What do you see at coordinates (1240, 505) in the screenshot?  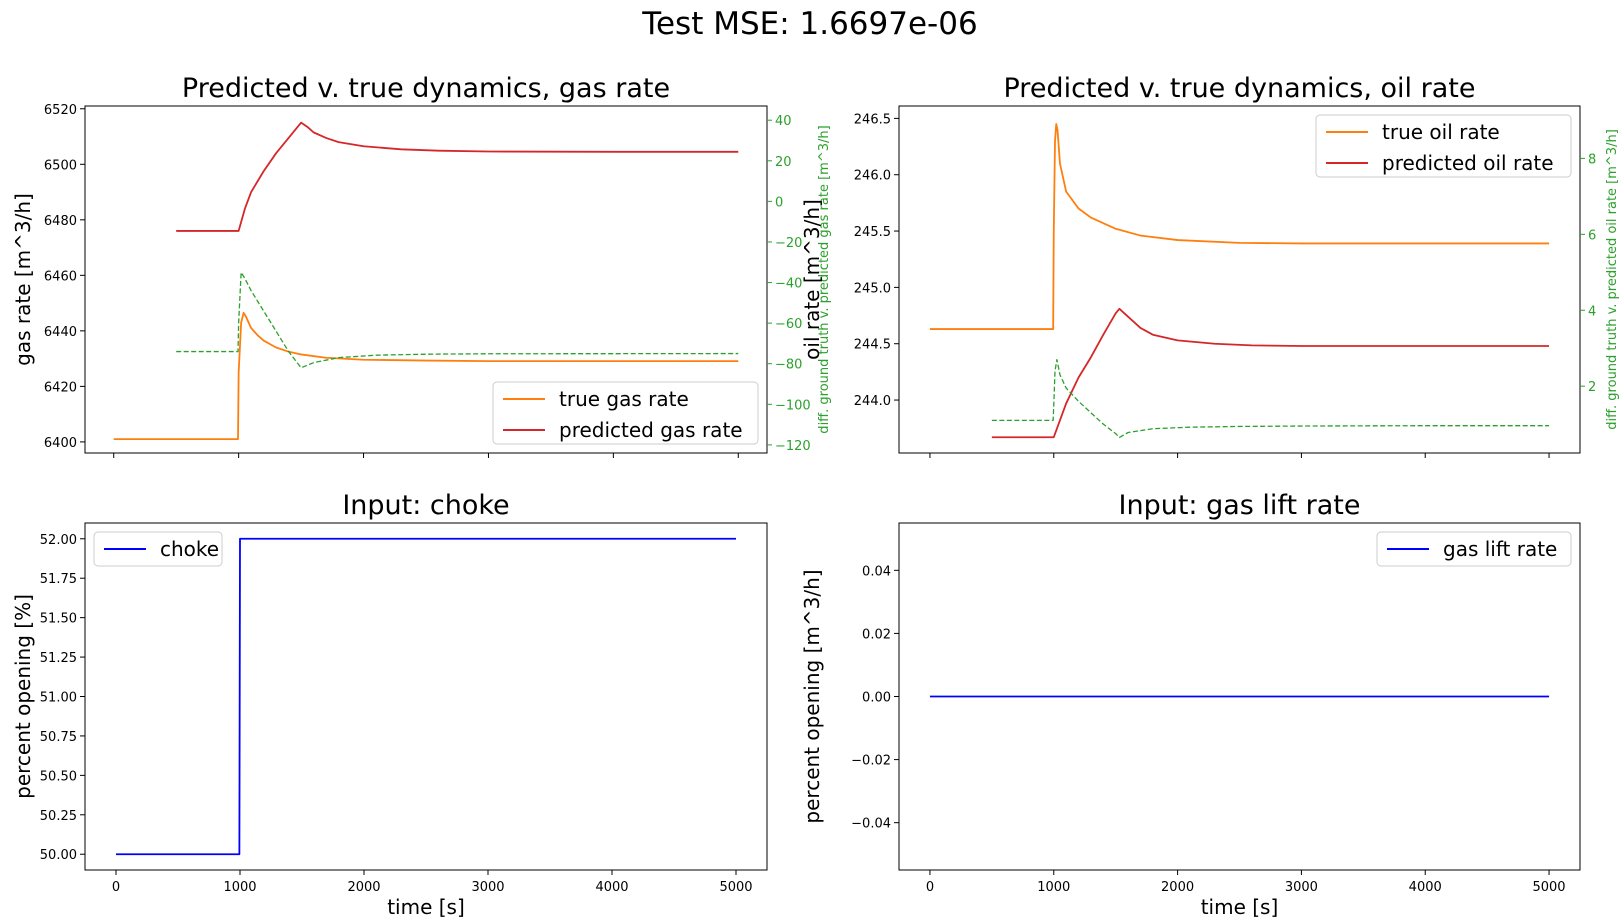 I see `chart-title: Input: gas lift rate` at bounding box center [1240, 505].